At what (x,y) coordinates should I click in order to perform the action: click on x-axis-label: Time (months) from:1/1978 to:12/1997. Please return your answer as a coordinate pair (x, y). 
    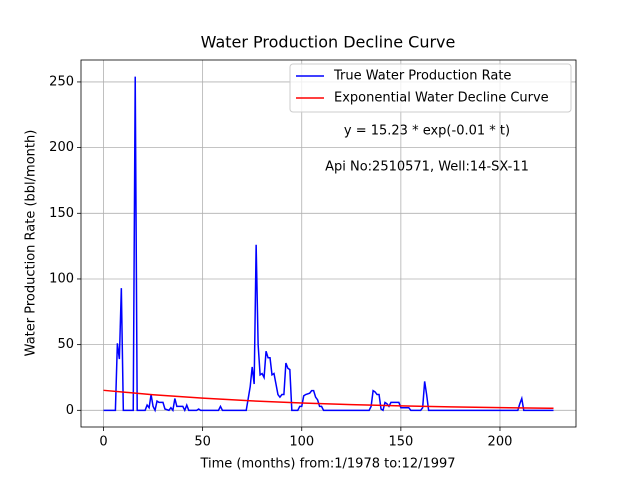
    Looking at the image, I should click on (327, 464).